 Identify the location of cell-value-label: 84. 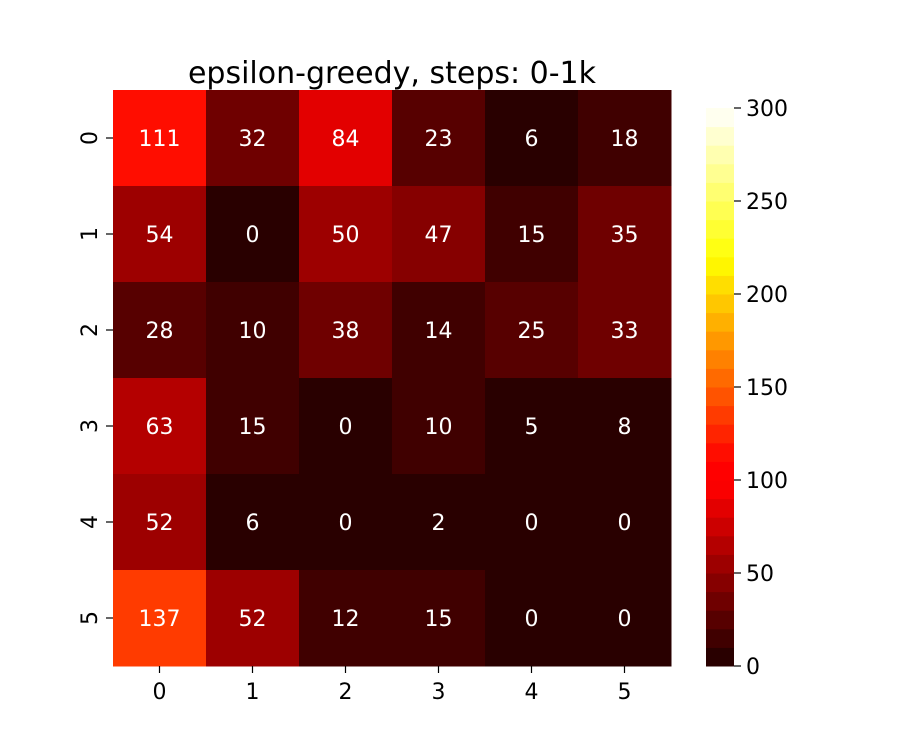
(346, 139).